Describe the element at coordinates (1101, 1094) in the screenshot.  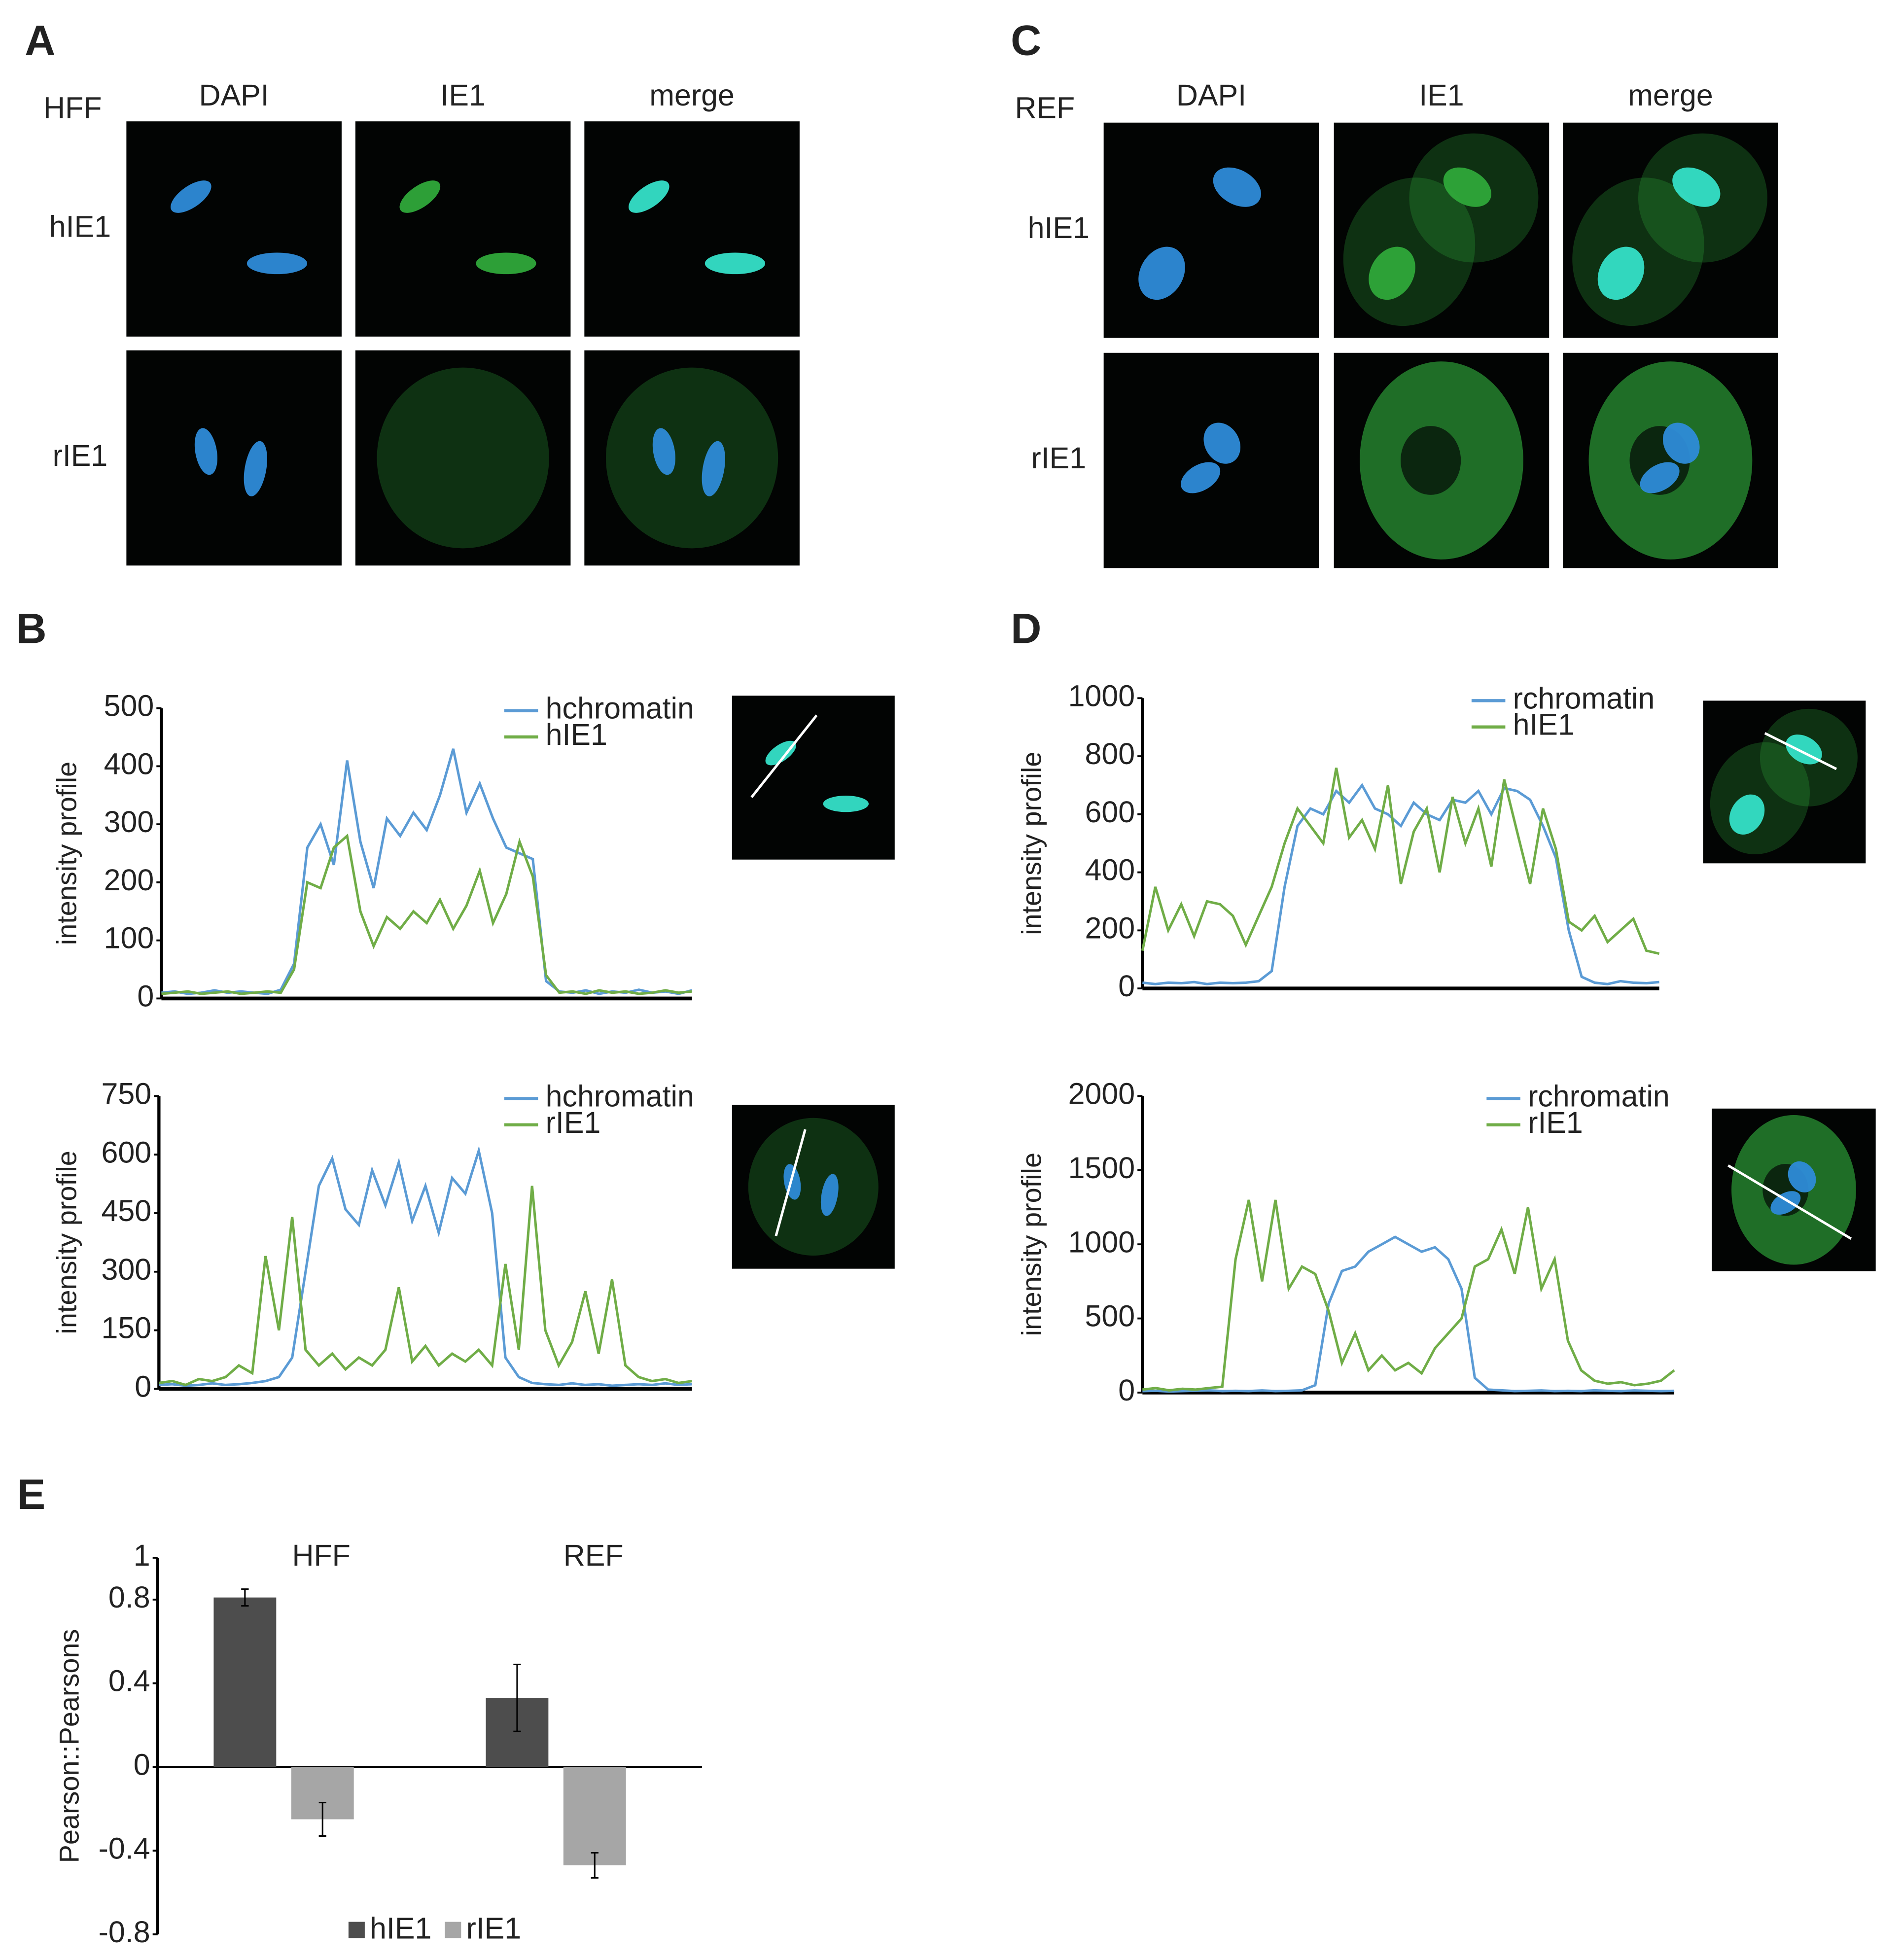
I see `y-tick-label: 2000` at that location.